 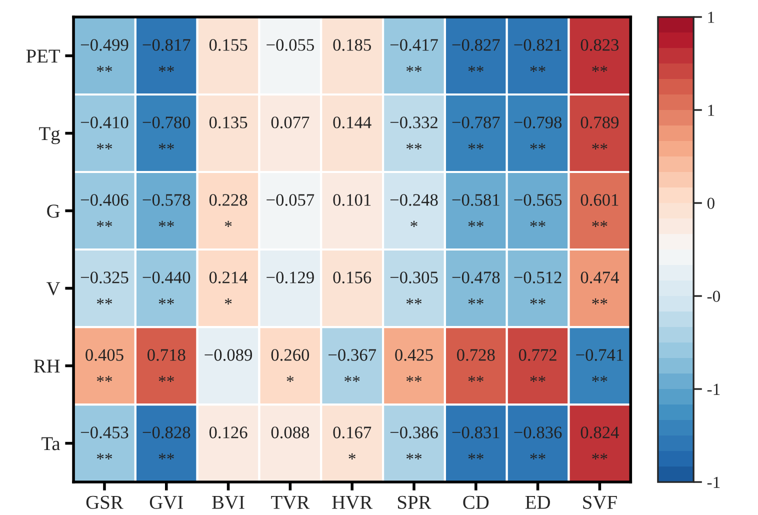 I want to click on data-label: −0.440 **, so click(x=166, y=288).